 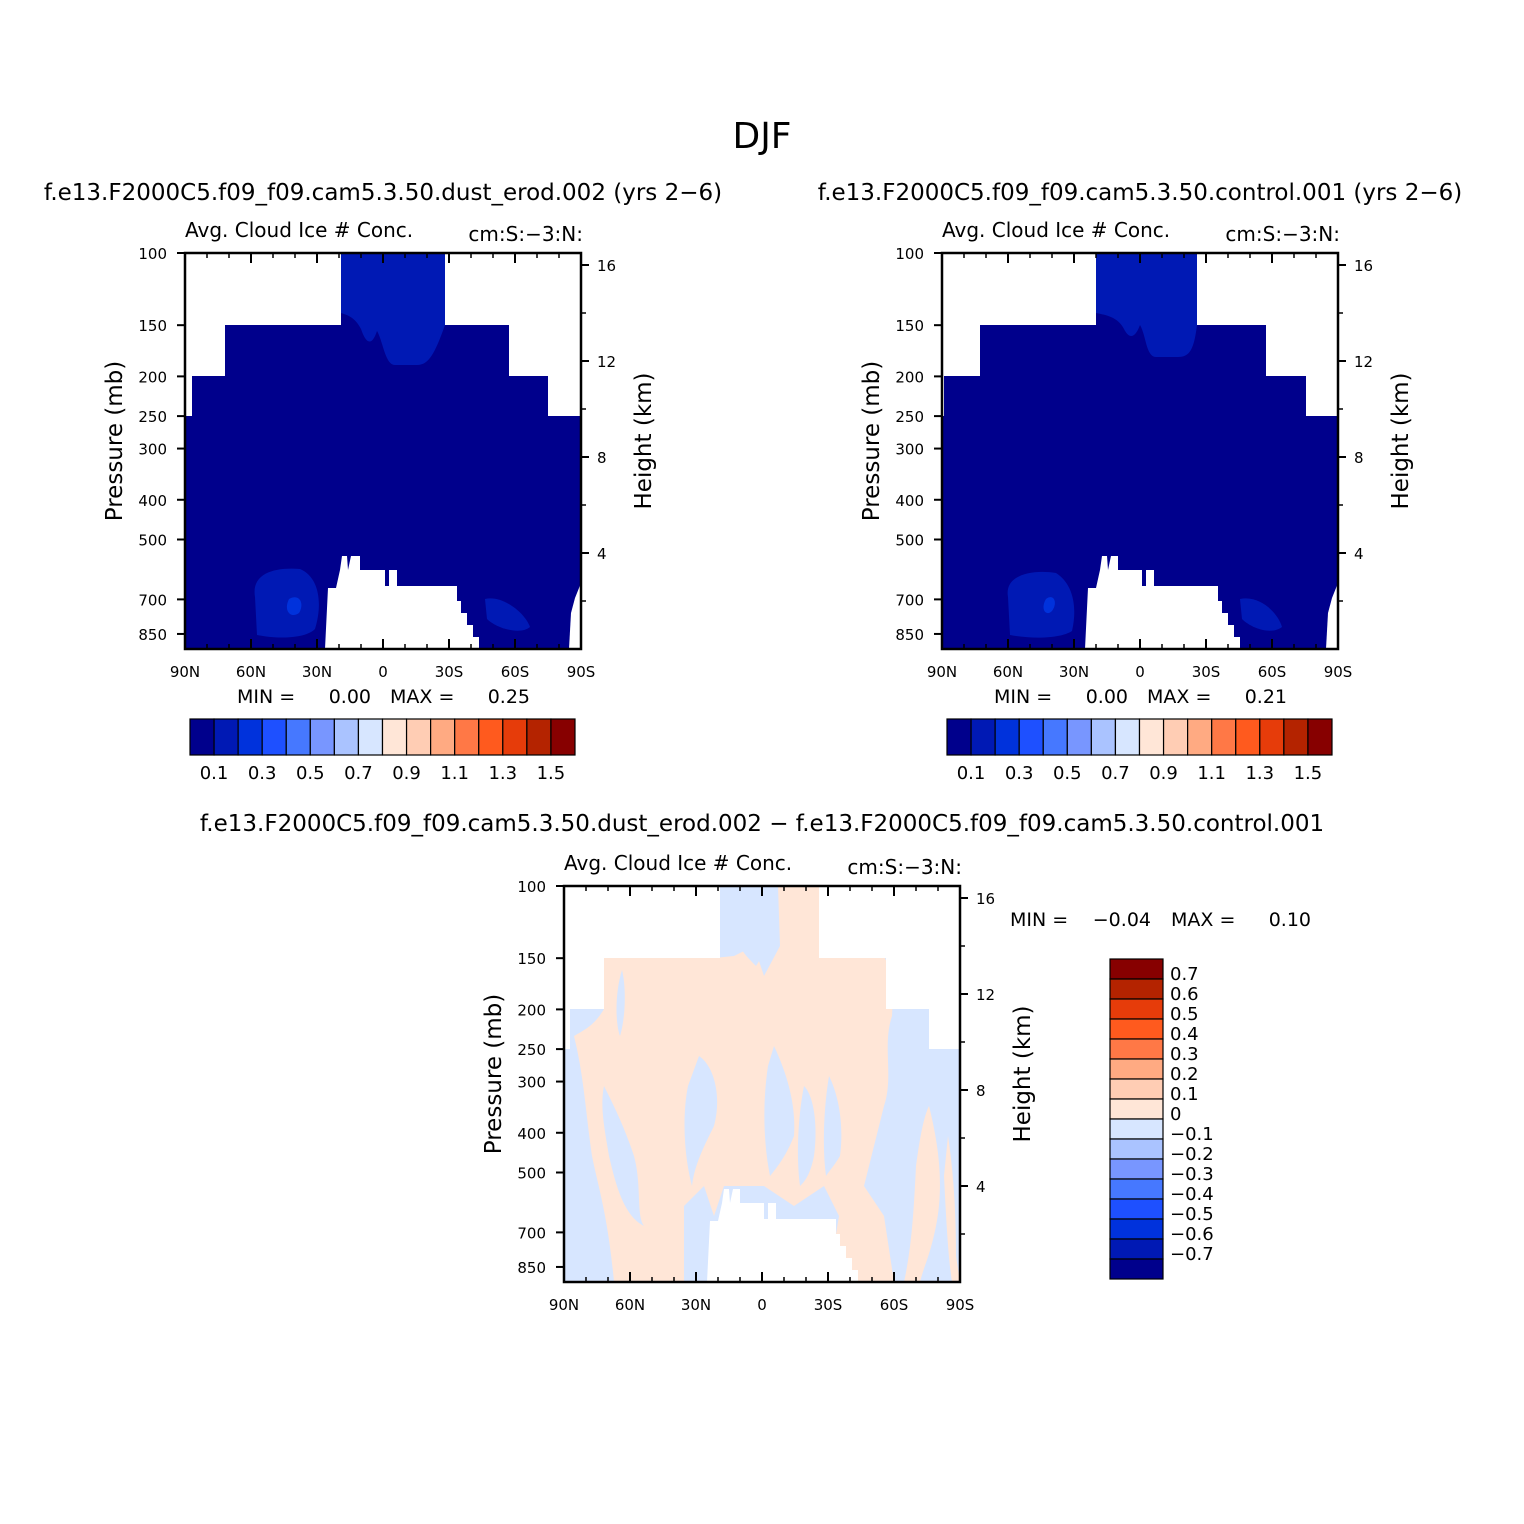 What do you see at coordinates (1332, 616) in the screenshot?
I see `missing-region-surface-south` at bounding box center [1332, 616].